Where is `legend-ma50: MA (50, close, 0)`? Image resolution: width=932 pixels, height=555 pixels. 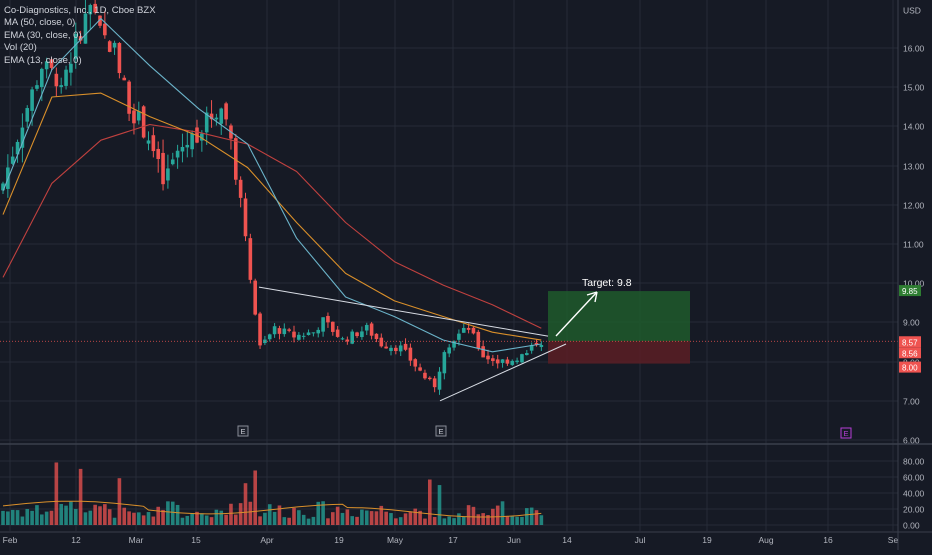
legend-ma50: MA (50, close, 0) is located at coordinates (40, 23).